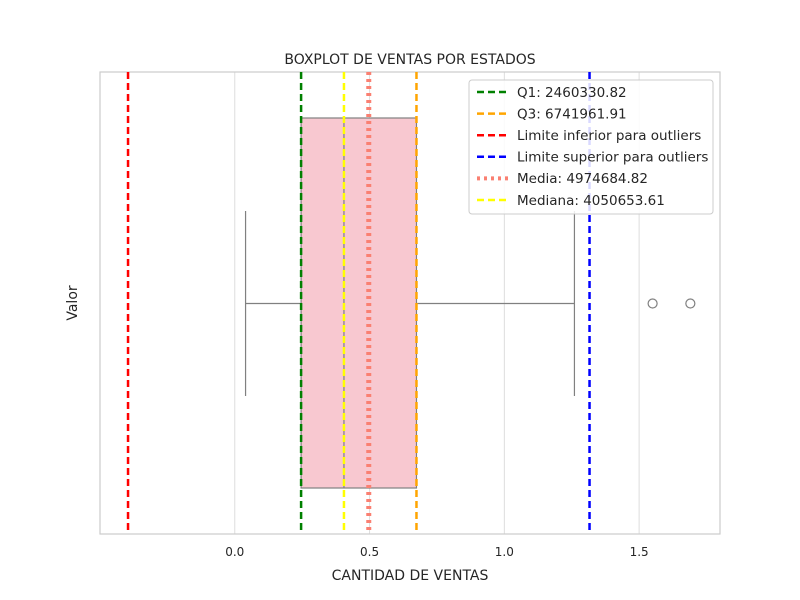 The width and height of the screenshot is (800, 600). I want to click on legend-label-mean: Media: 4974684.82, so click(582, 179).